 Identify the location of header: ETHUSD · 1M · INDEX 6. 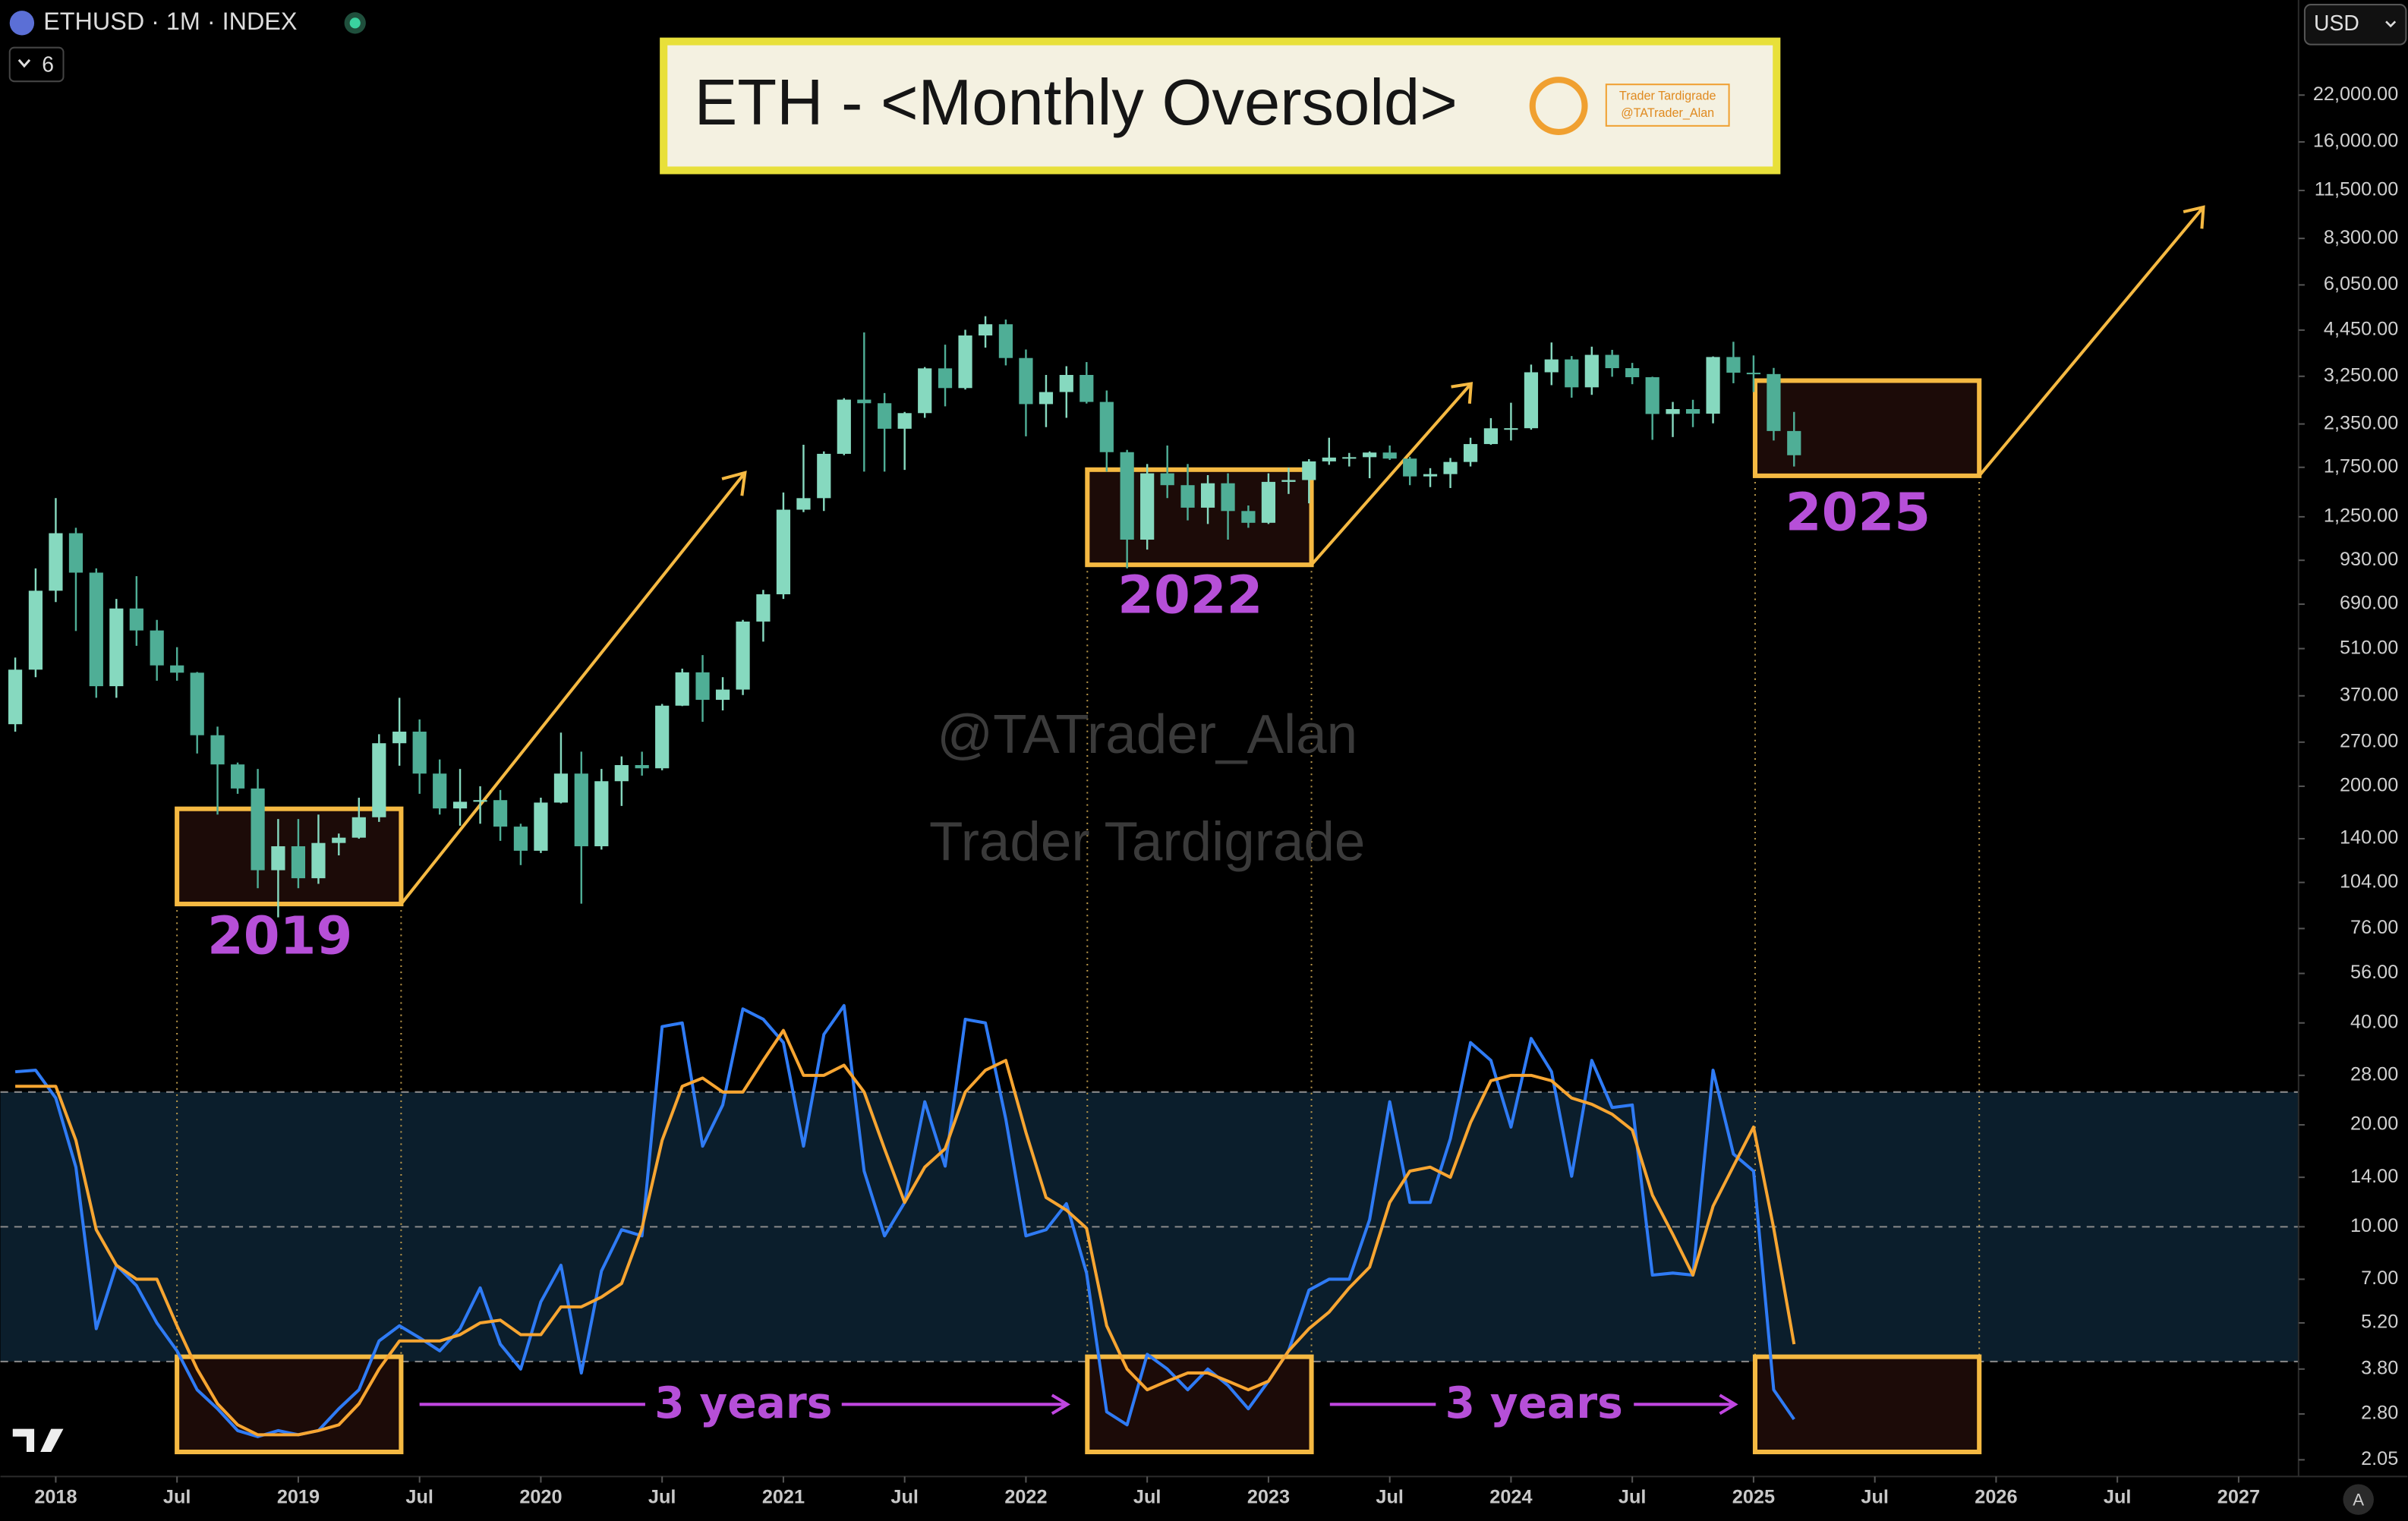
(187, 45).